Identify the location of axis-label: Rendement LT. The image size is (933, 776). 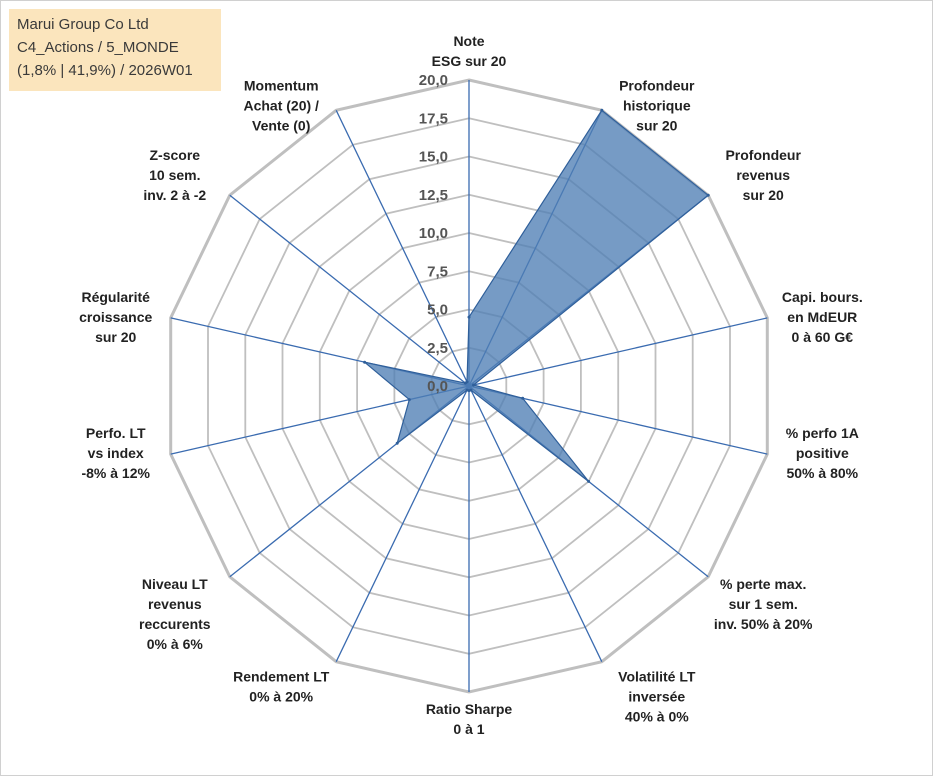
(281, 677).